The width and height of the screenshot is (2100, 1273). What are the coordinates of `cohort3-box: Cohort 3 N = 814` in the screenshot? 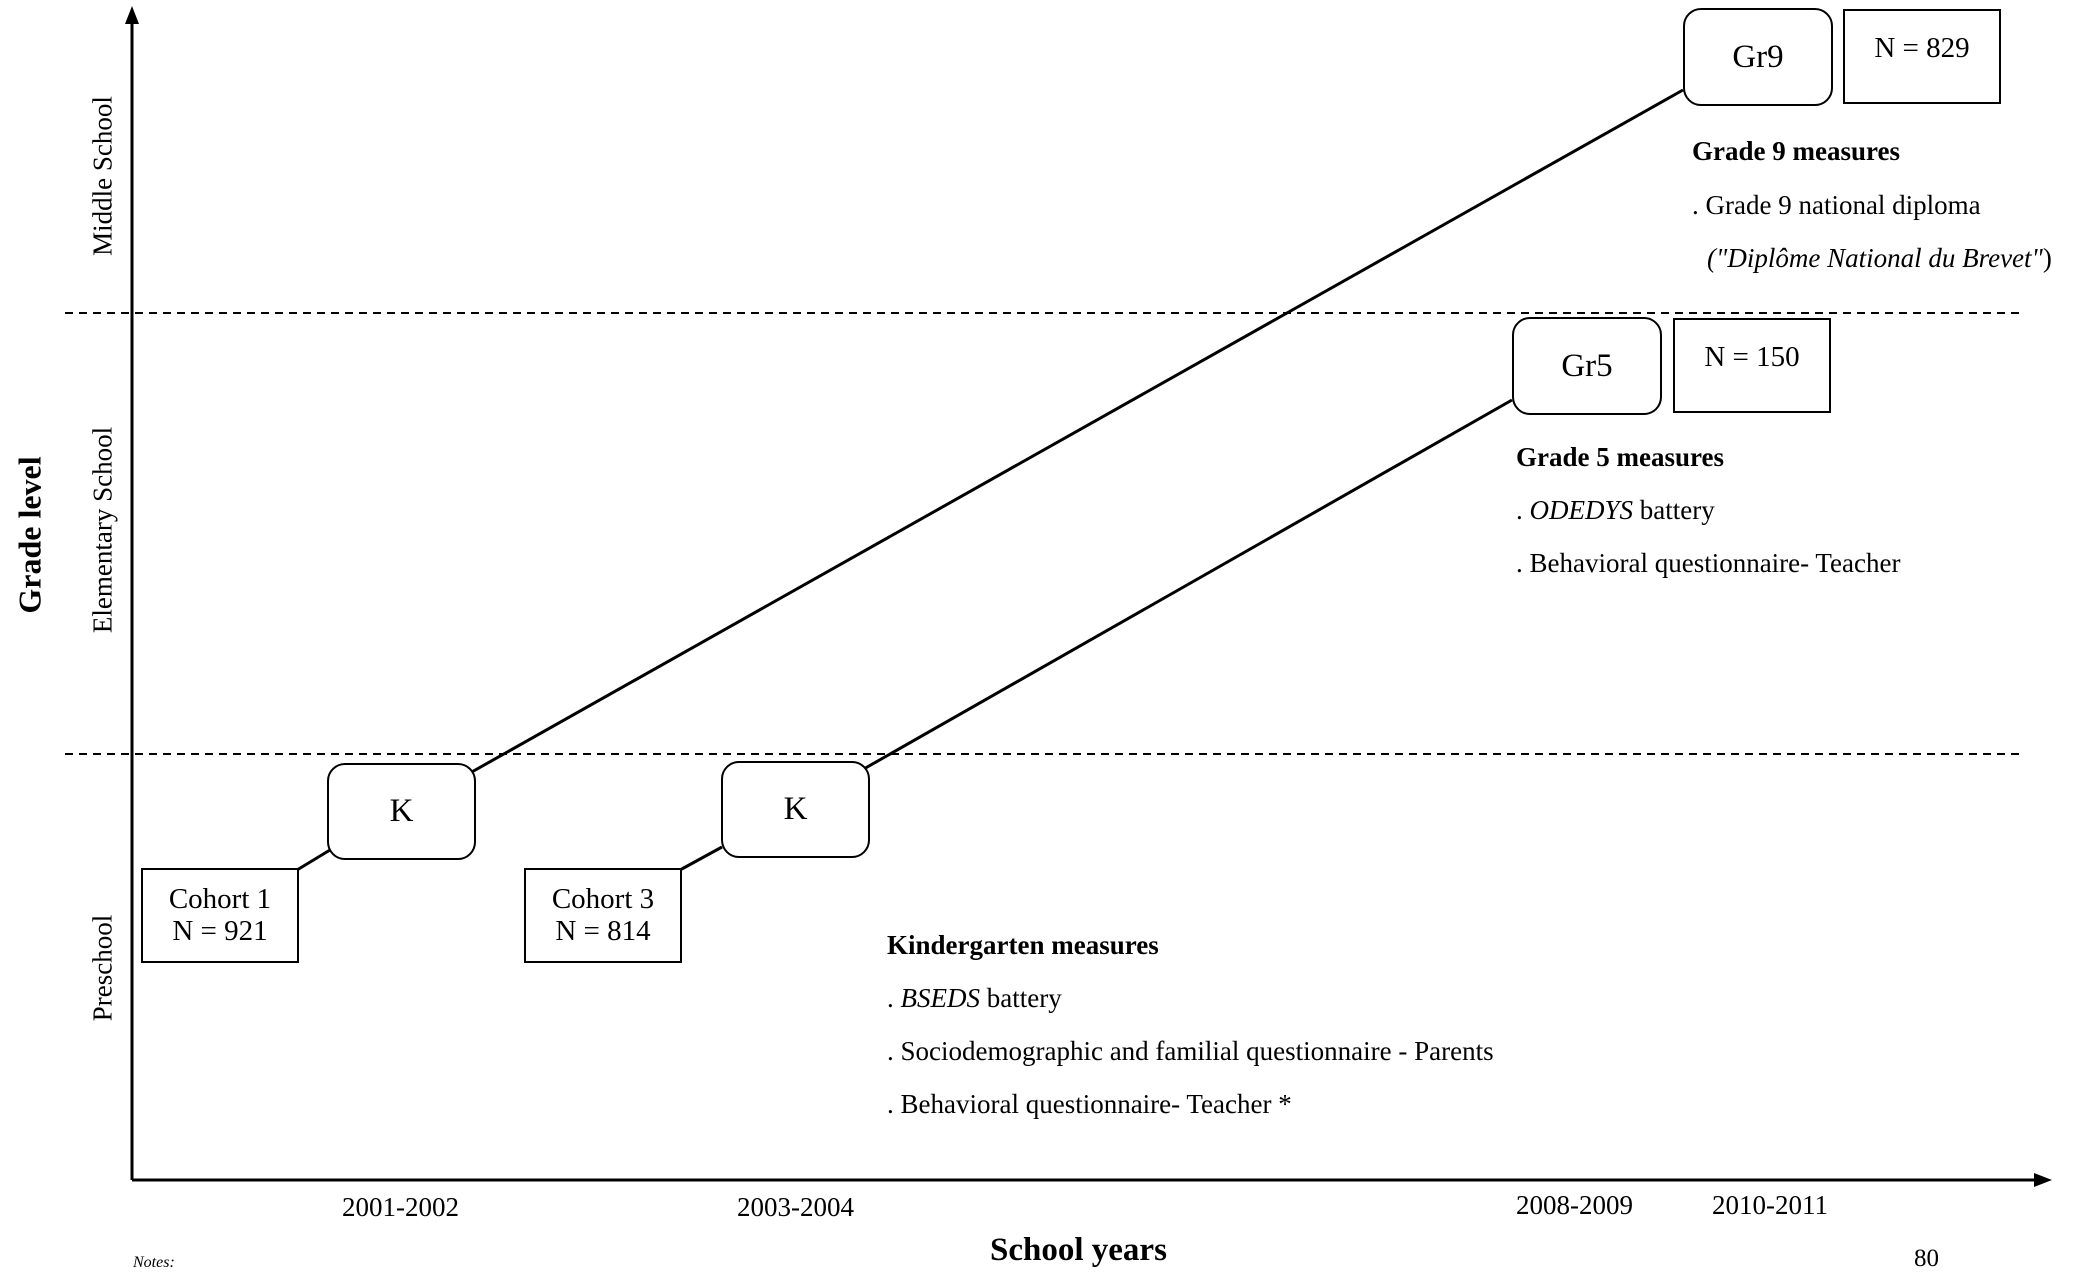 It's located at (603, 915).